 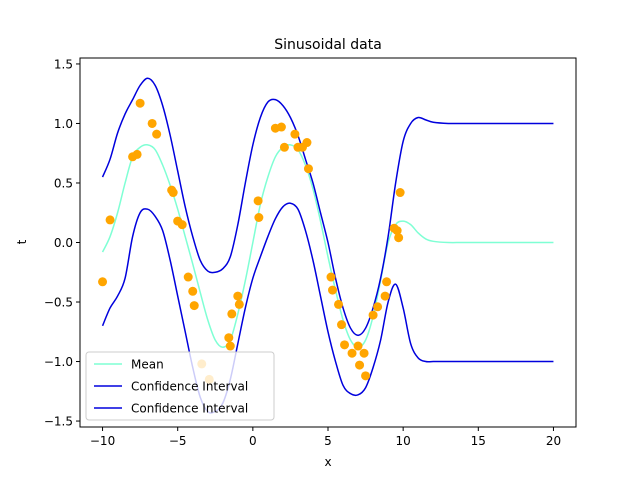 What do you see at coordinates (478, 441) in the screenshot?
I see `x-tick-label: 15` at bounding box center [478, 441].